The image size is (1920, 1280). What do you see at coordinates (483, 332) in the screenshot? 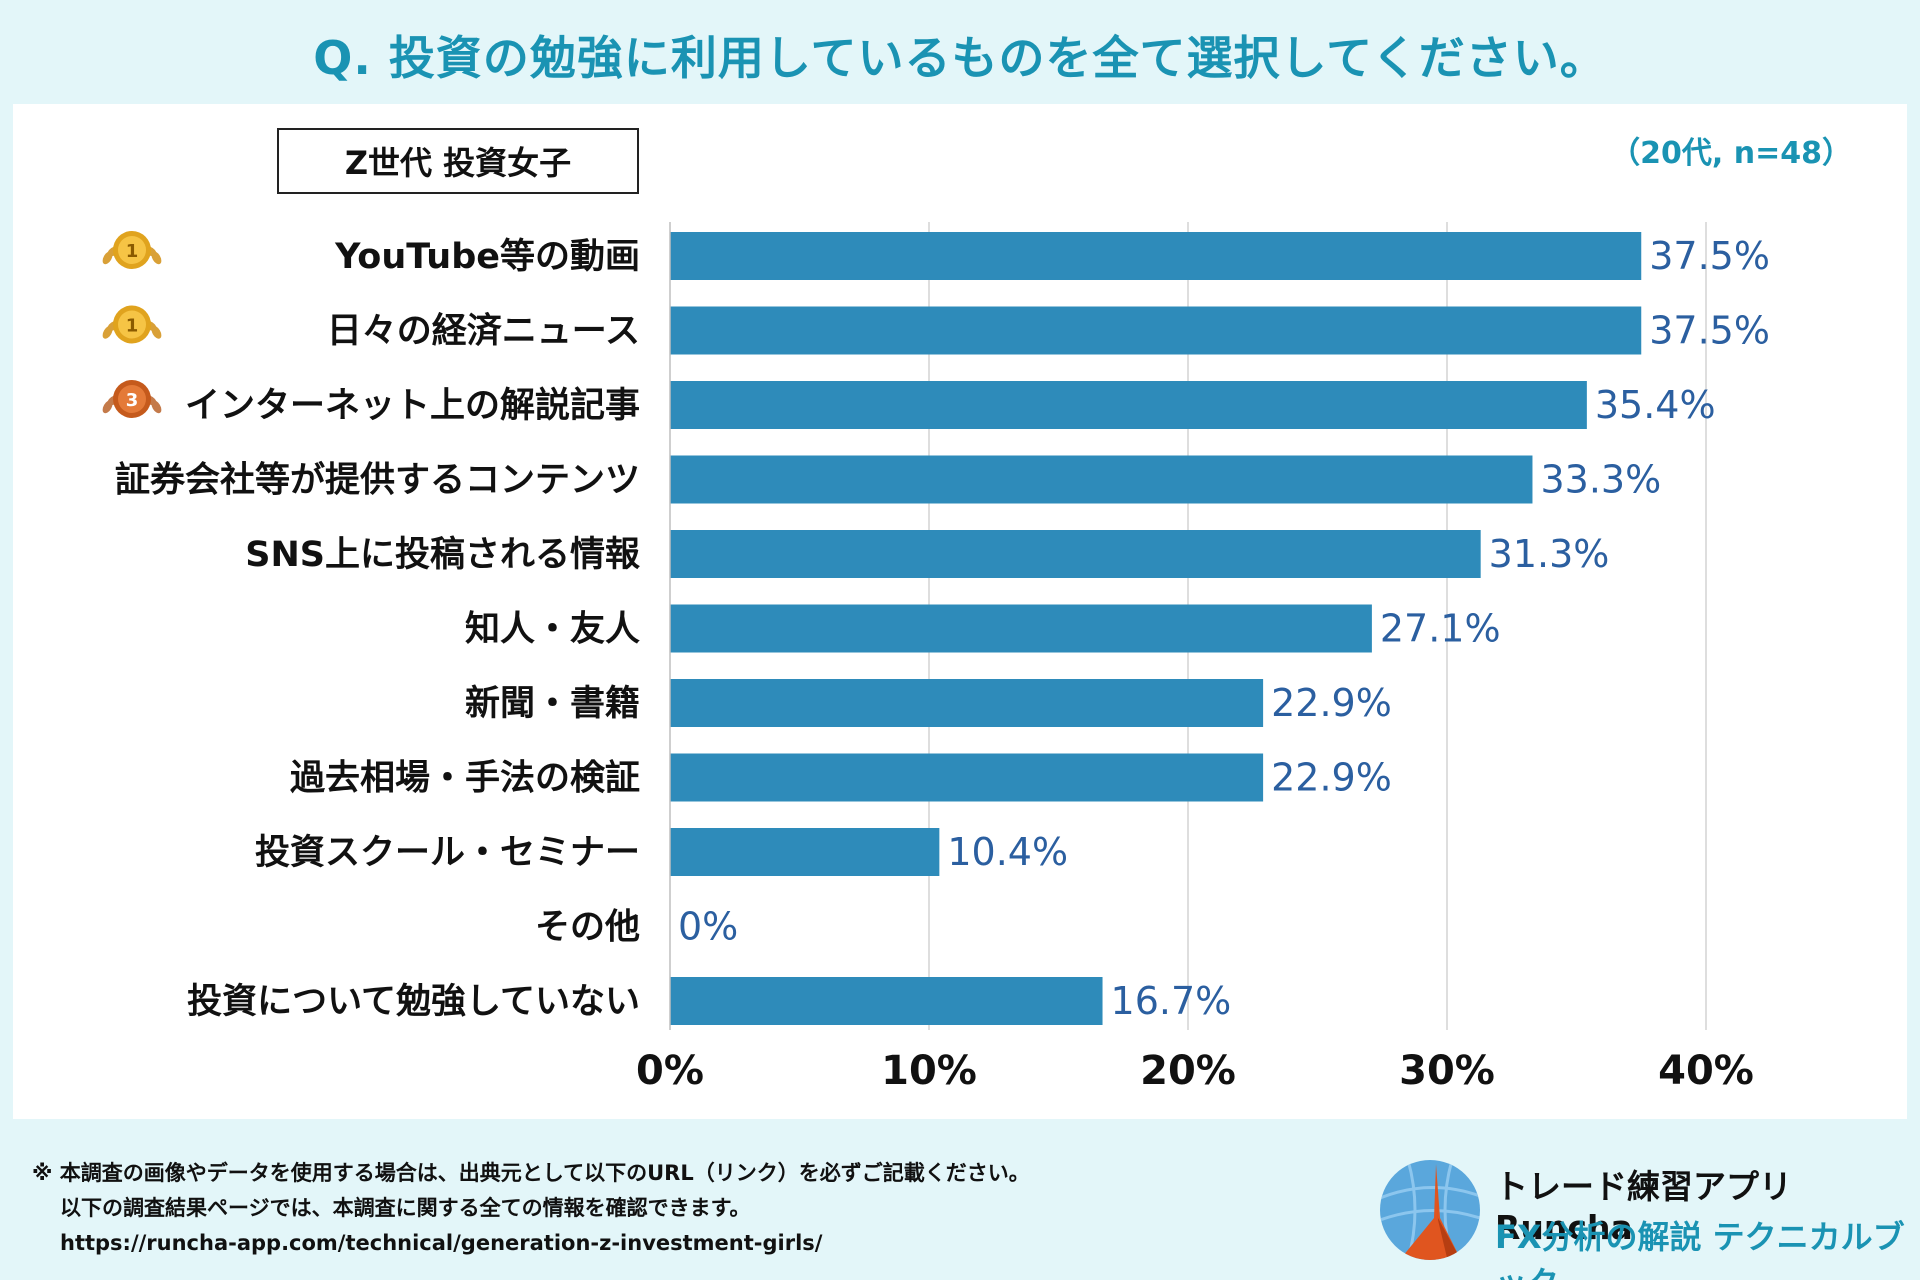
I see `category-label: 日々の経済ニュース` at bounding box center [483, 332].